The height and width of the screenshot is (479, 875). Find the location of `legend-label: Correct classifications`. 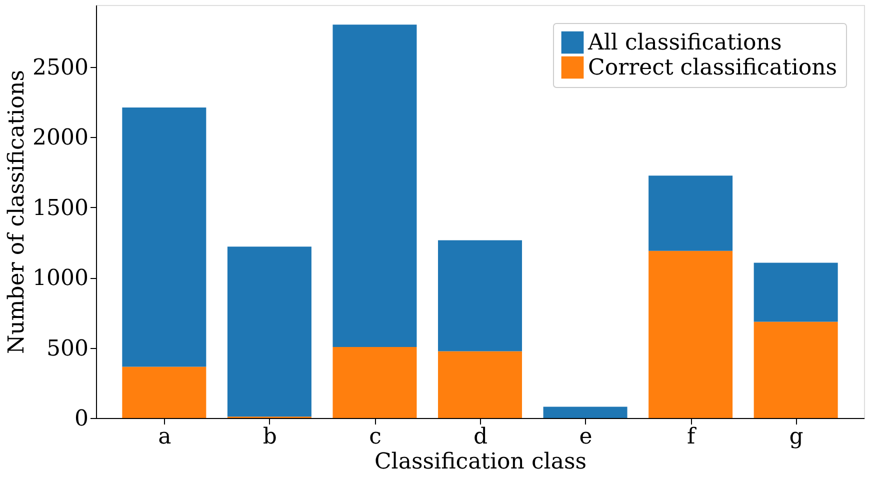

legend-label: Correct classifications is located at coordinates (713, 68).